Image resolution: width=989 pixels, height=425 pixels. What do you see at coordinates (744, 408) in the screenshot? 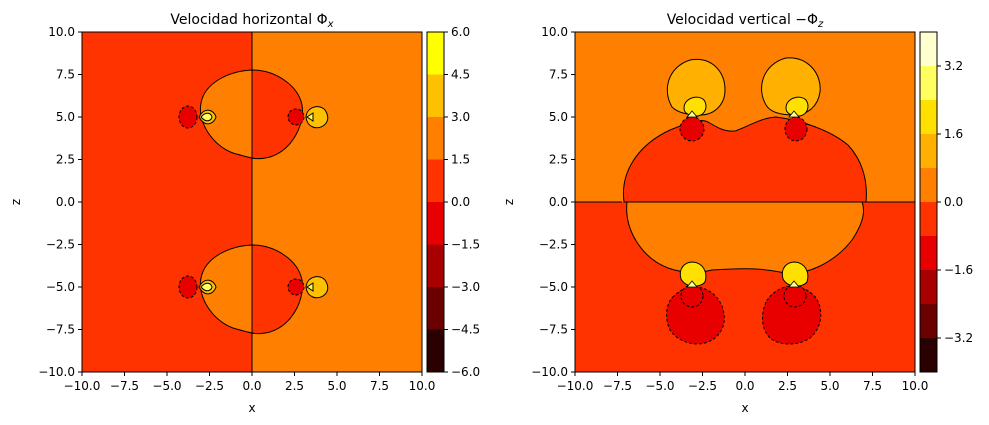
I see `right-x-label: x` at bounding box center [744, 408].